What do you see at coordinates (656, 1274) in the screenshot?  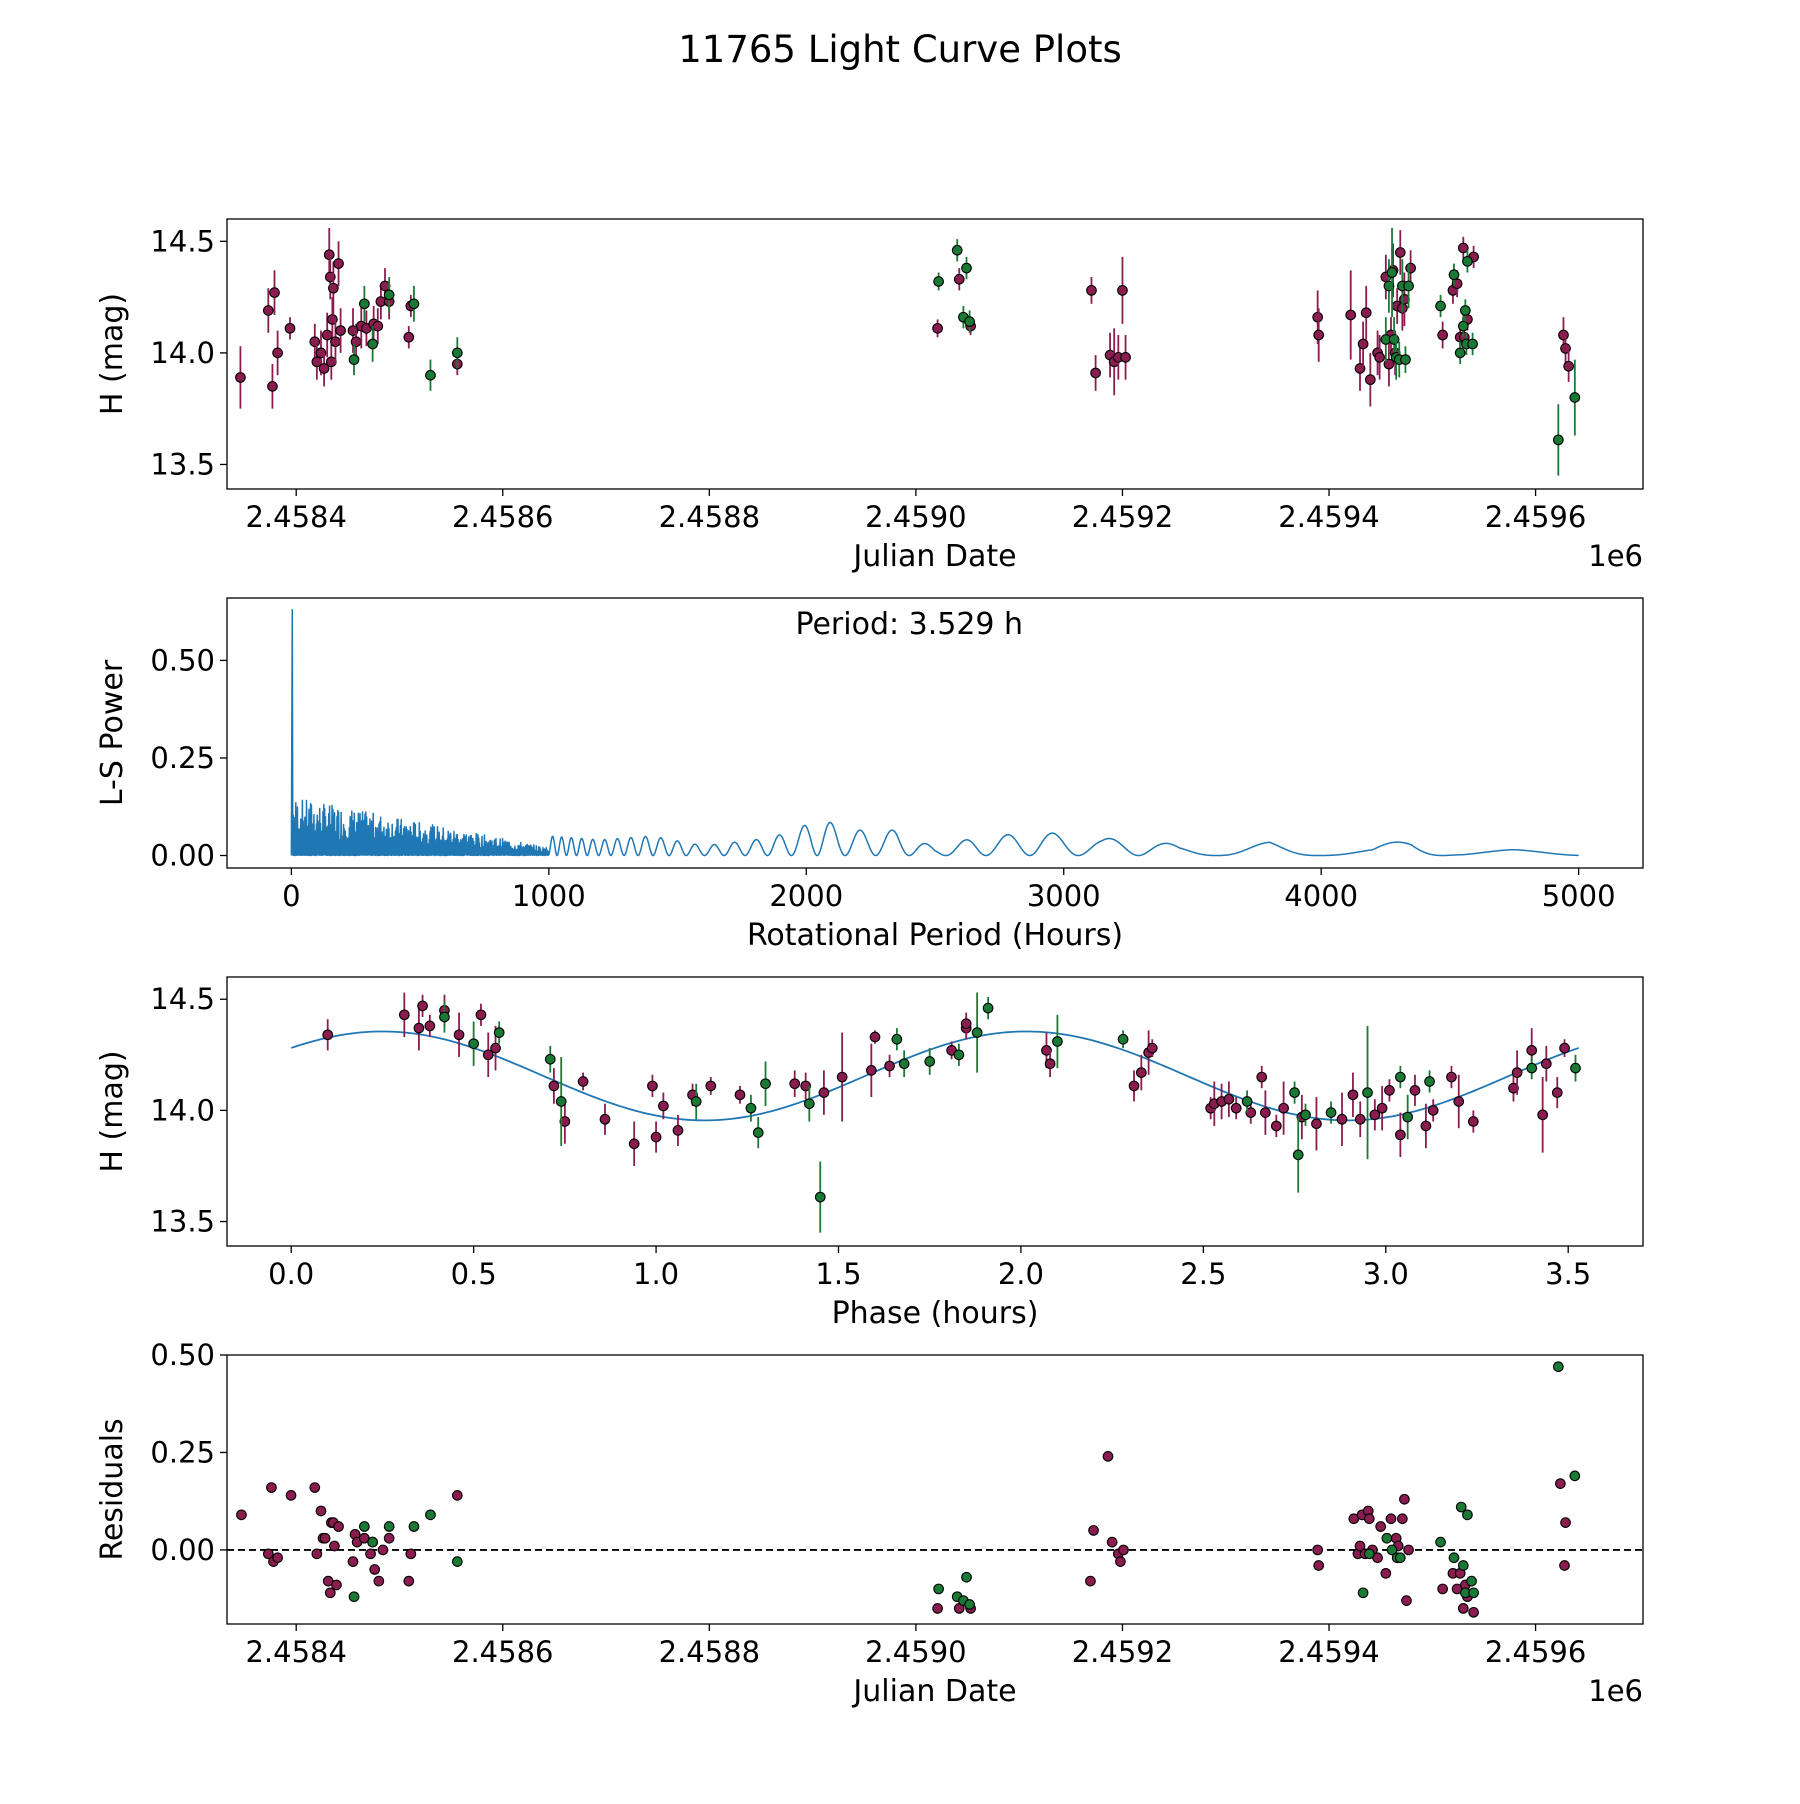 I see `x-tick-label: 1.0` at bounding box center [656, 1274].